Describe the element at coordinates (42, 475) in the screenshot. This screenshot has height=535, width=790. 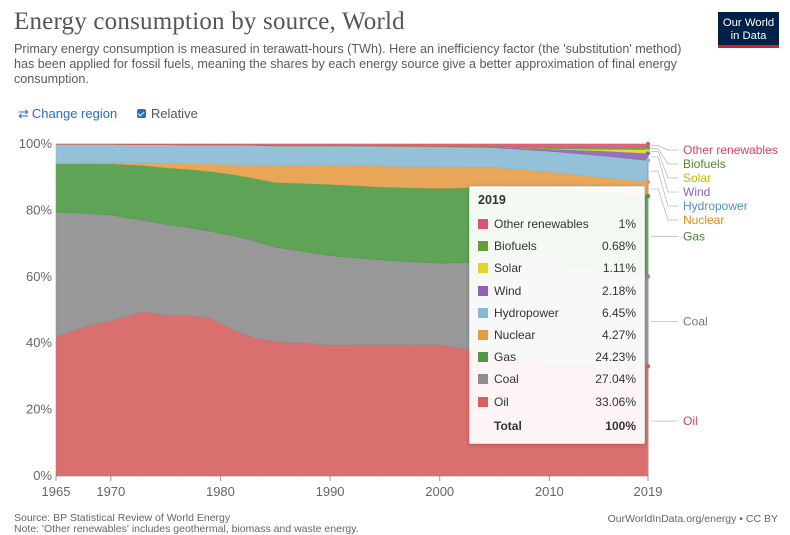
I see `y-tick-label: 0%` at that location.